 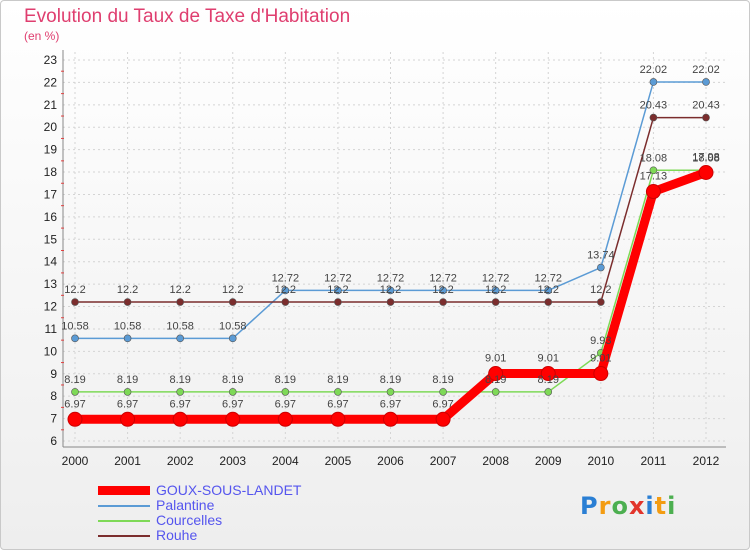 I want to click on proxiti-logo: Proxiti, so click(x=628, y=506).